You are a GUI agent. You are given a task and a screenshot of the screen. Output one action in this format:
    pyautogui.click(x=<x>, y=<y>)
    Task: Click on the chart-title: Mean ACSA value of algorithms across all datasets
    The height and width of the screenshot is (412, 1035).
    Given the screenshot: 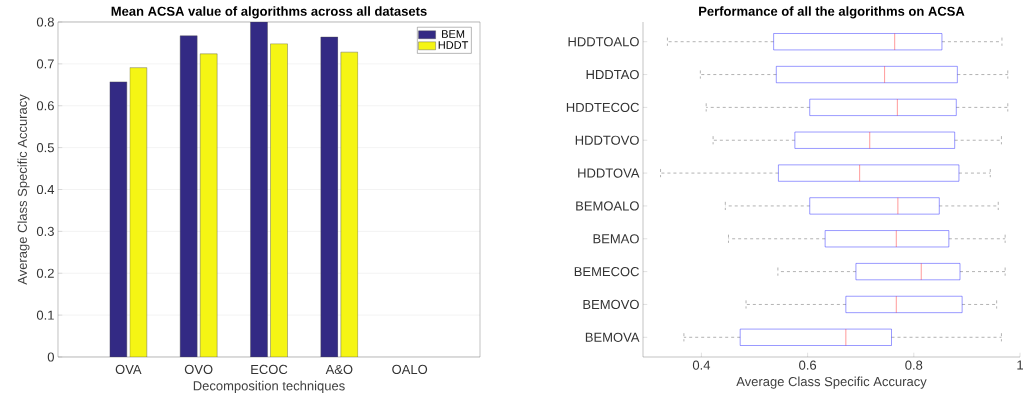 What is the action you would take?
    pyautogui.click(x=269, y=12)
    